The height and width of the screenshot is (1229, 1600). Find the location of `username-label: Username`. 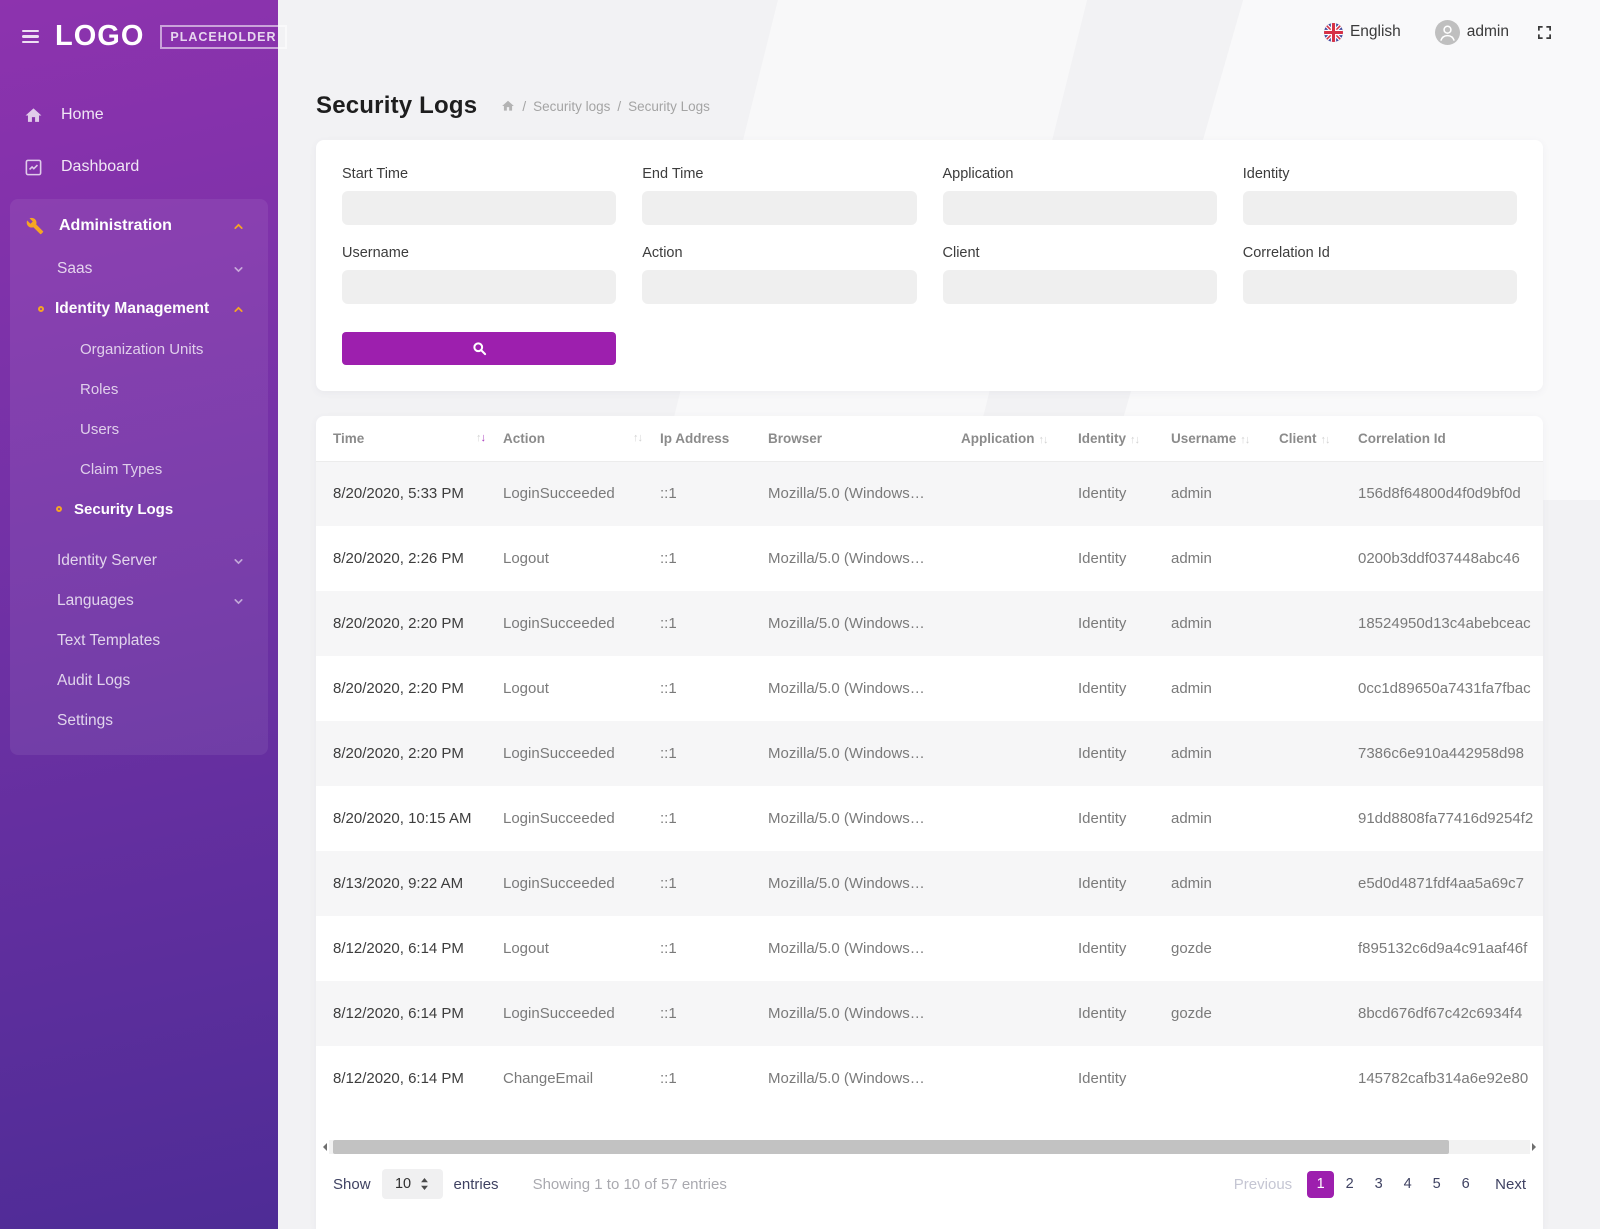

username-label: Username is located at coordinates (375, 253).